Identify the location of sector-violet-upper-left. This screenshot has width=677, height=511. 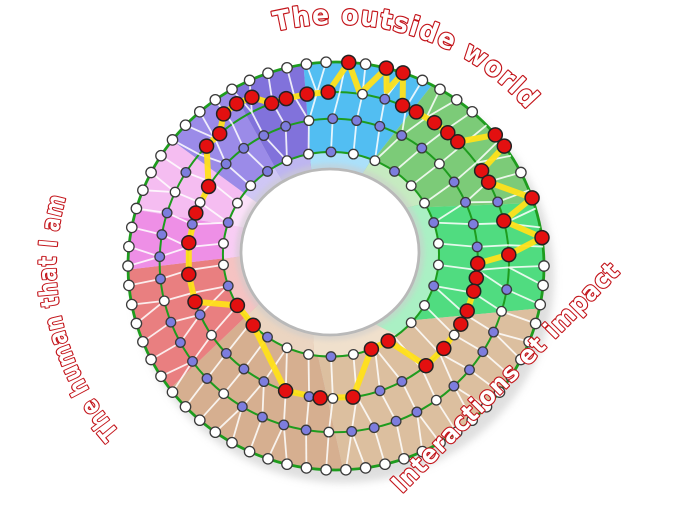
(227, 146).